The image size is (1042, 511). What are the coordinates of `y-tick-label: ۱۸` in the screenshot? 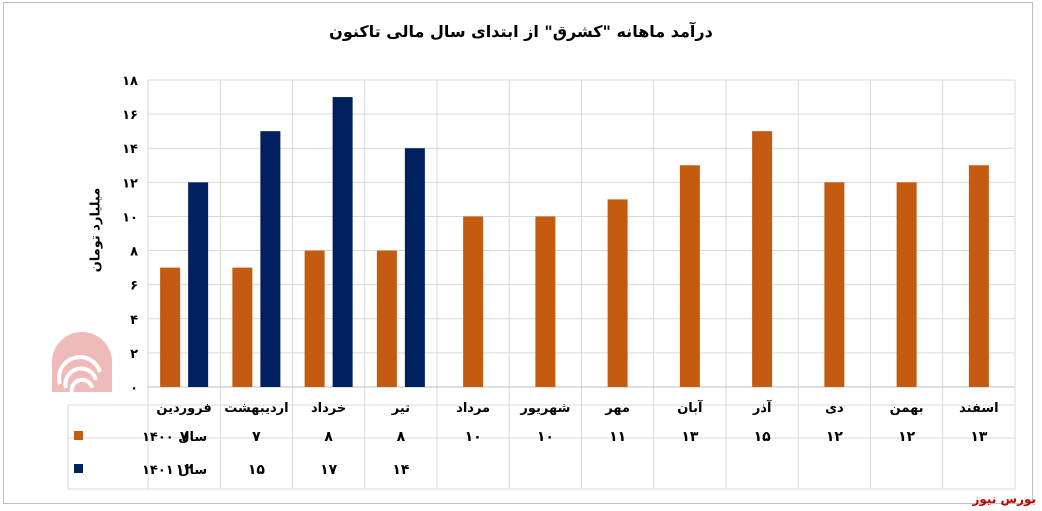 It's located at (130, 81).